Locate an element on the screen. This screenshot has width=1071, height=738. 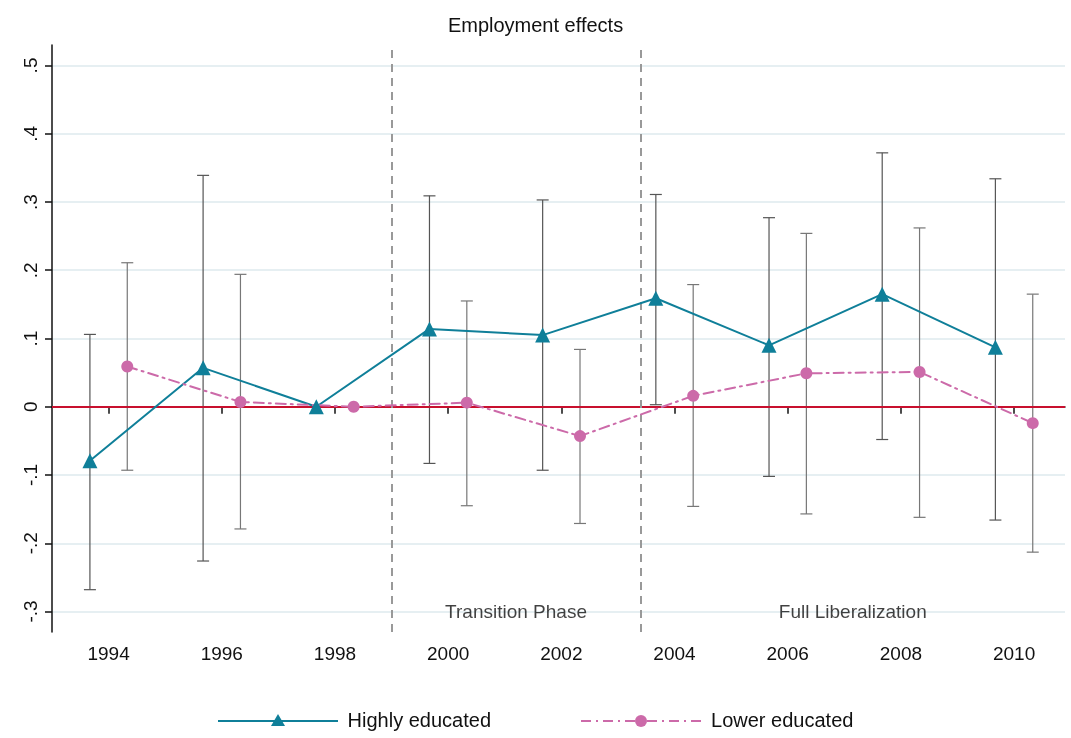
x-tick-label: 1998 is located at coordinates (335, 653).